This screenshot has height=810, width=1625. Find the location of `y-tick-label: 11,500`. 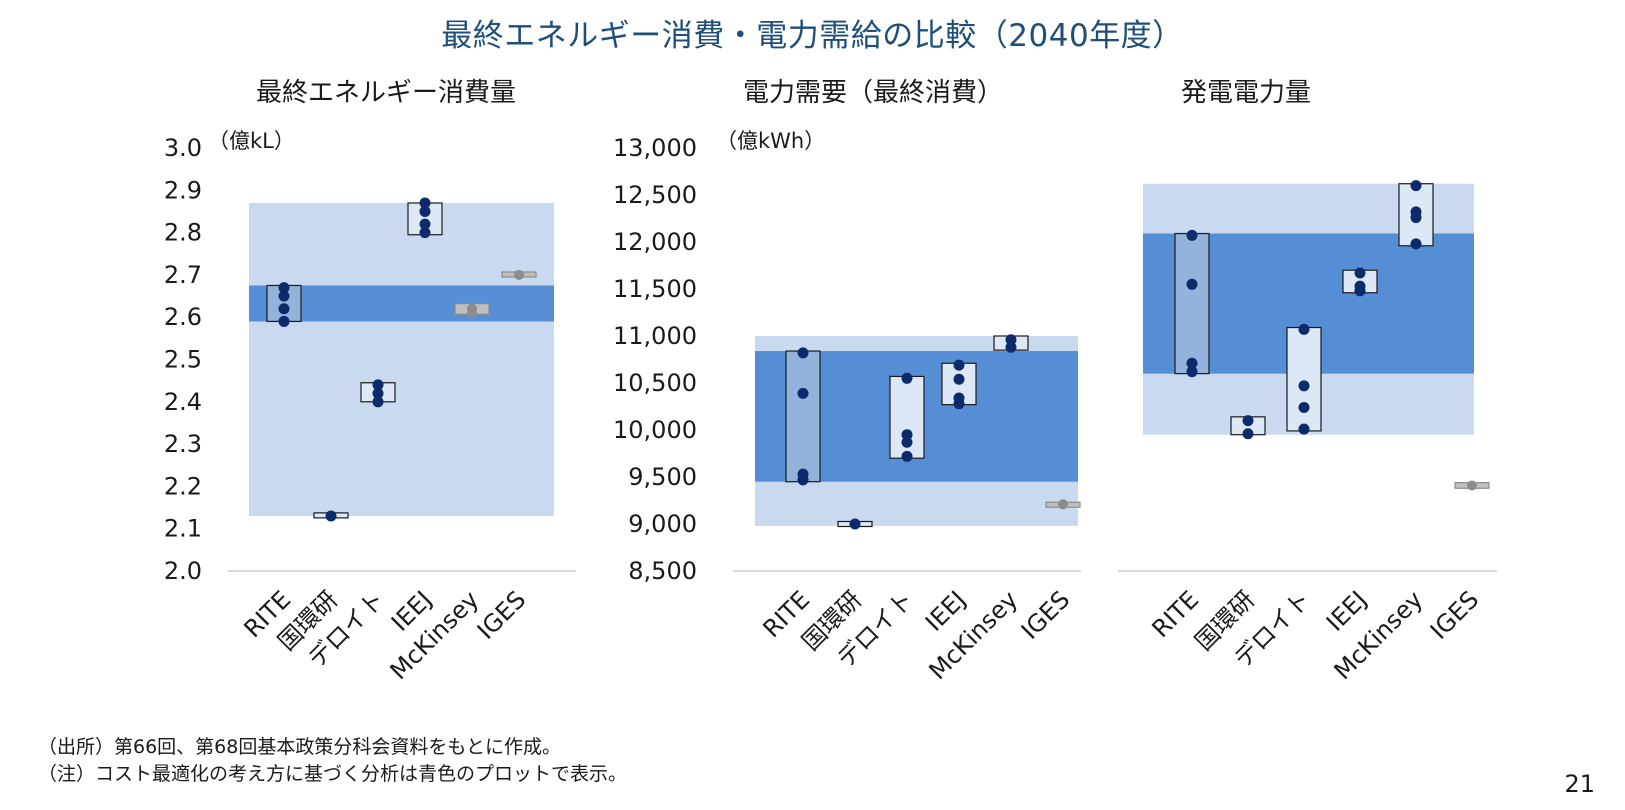

y-tick-label: 11,500 is located at coordinates (655, 289).